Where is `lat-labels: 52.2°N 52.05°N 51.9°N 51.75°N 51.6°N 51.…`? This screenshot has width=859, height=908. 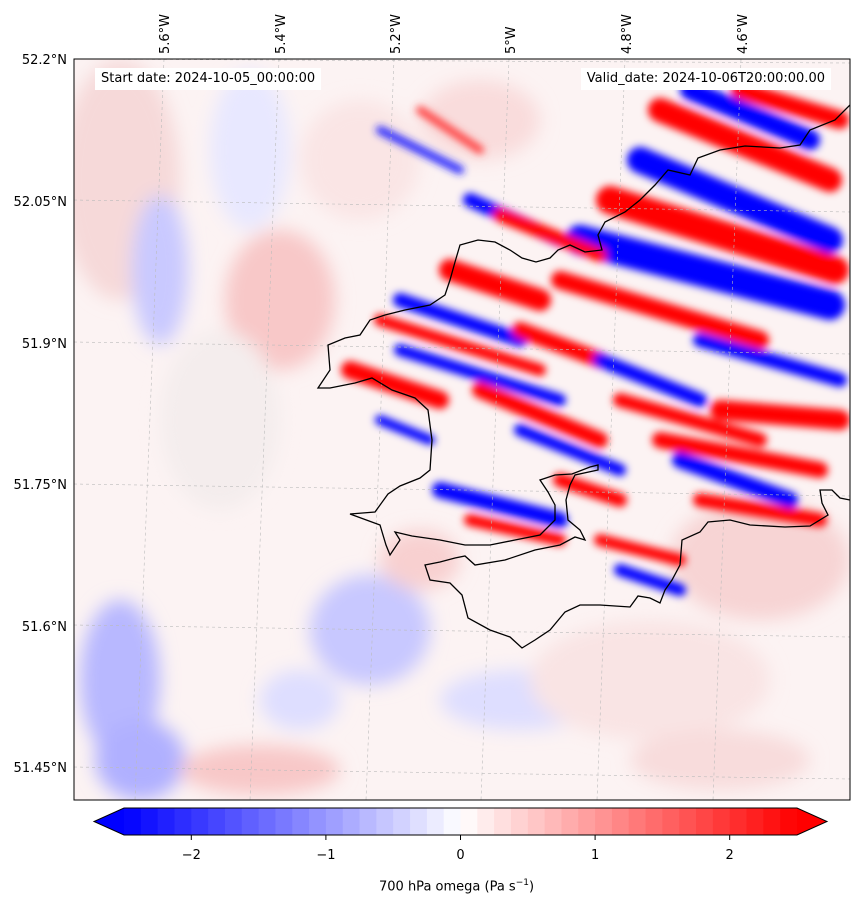 lat-labels: 52.2°N 52.05°N 51.9°N 51.75°N 51.6°N 51.… is located at coordinates (40, 414).